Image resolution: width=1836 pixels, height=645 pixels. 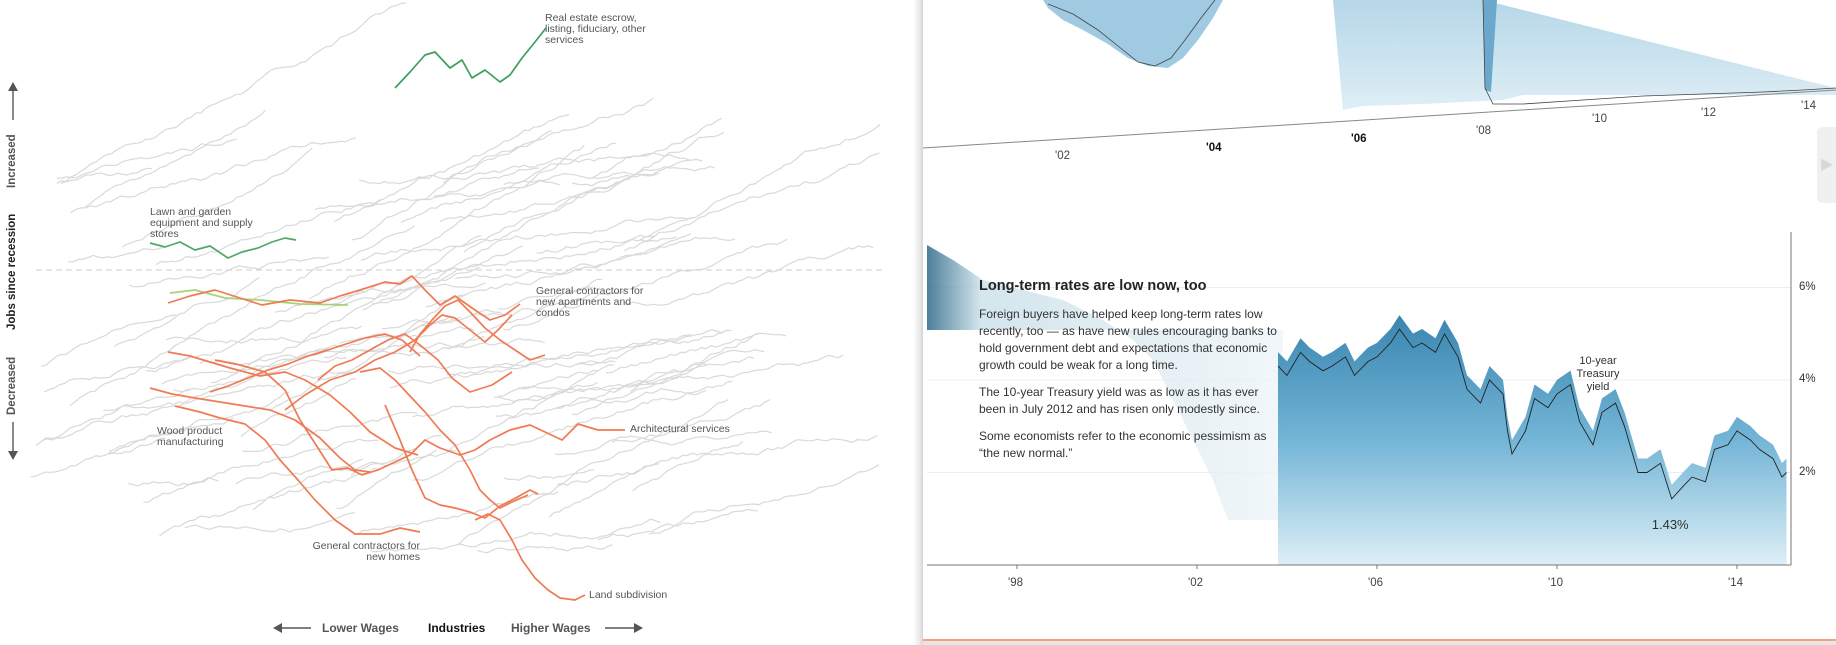 I want to click on y-tick-label: 2%, so click(x=1807, y=471).